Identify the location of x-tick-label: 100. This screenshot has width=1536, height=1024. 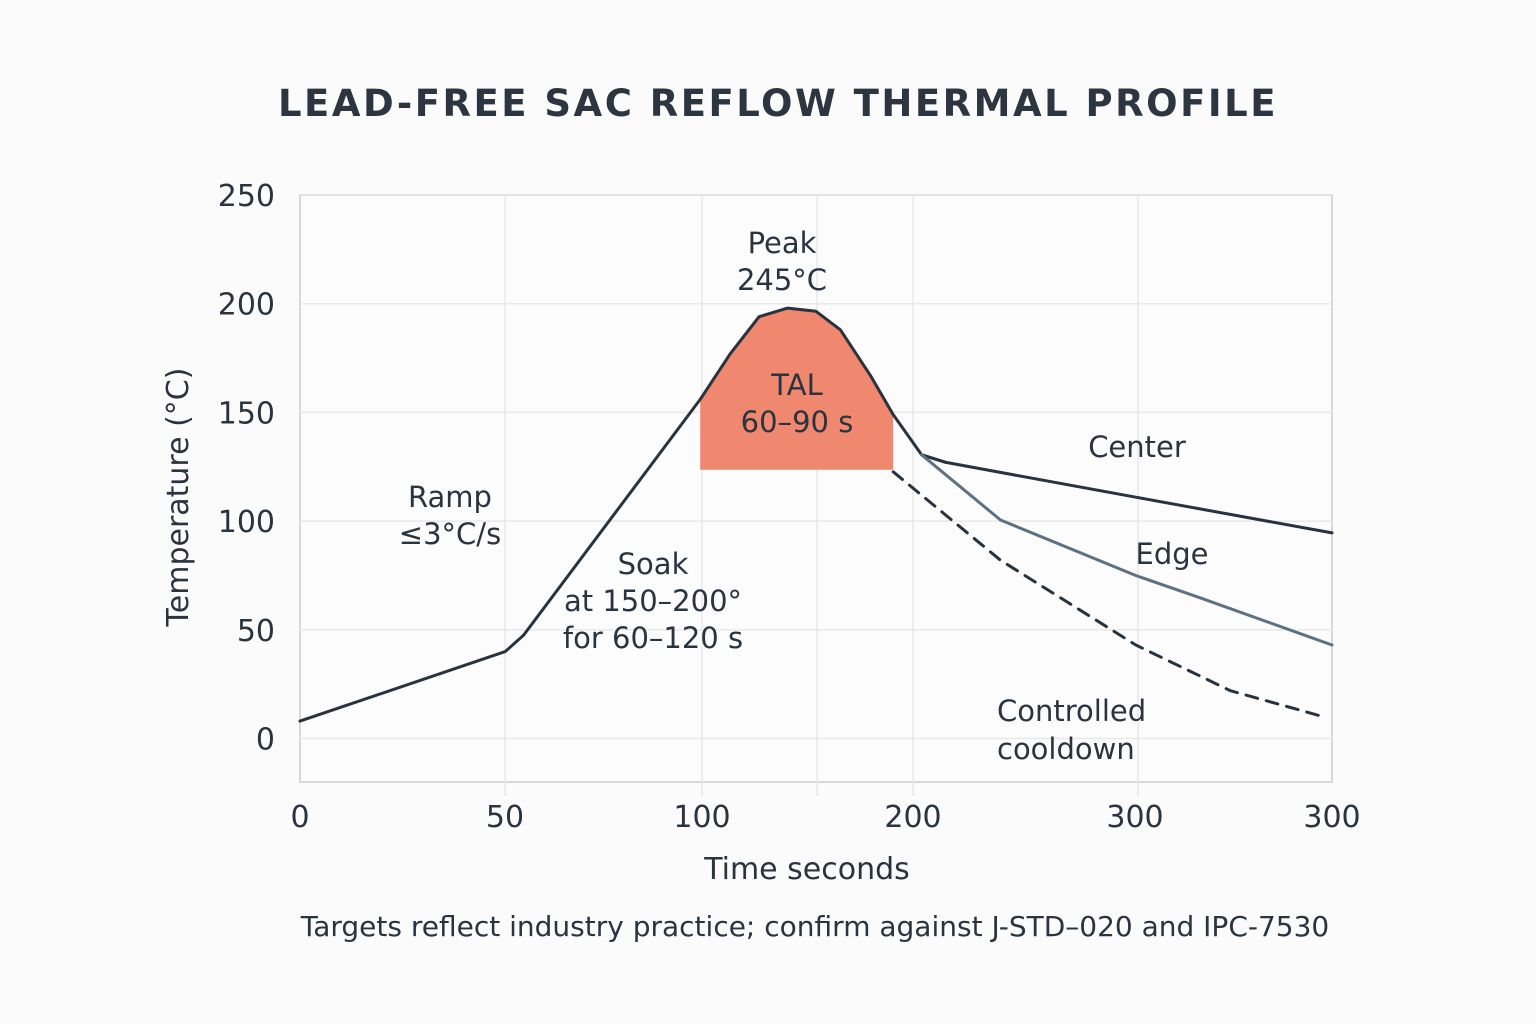
(701, 817).